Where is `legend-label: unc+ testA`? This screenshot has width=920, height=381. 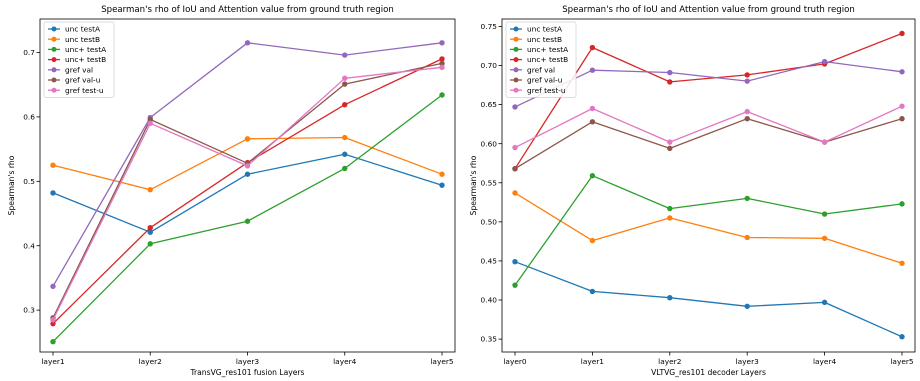
legend-label: unc+ testA is located at coordinates (85, 49).